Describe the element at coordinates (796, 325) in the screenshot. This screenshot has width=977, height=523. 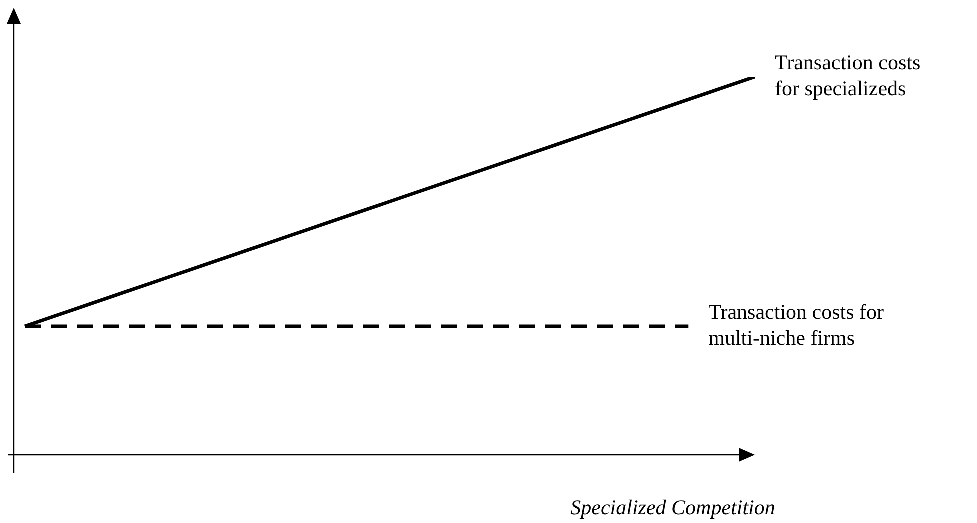
I see `series-label: Transaction costs for multi-niche firms` at that location.